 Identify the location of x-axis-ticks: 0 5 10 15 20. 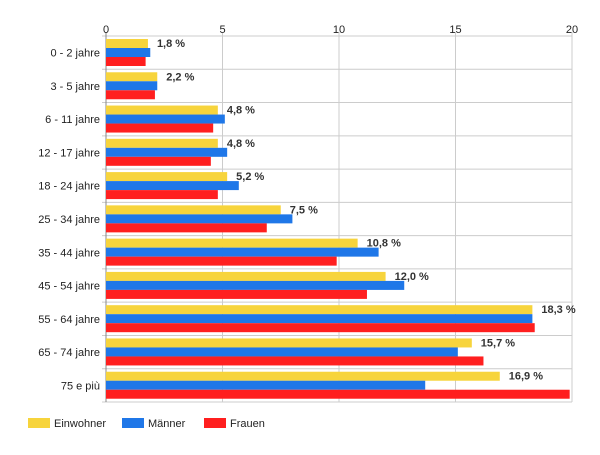
(340, 30).